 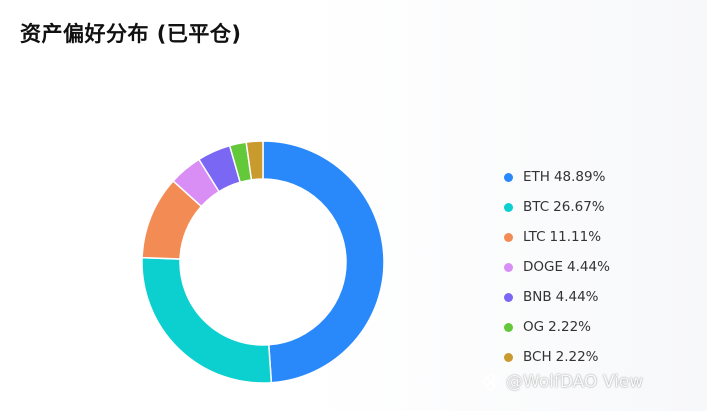 What do you see at coordinates (534, 237) in the screenshot?
I see `legend-series-name: LTC` at bounding box center [534, 237].